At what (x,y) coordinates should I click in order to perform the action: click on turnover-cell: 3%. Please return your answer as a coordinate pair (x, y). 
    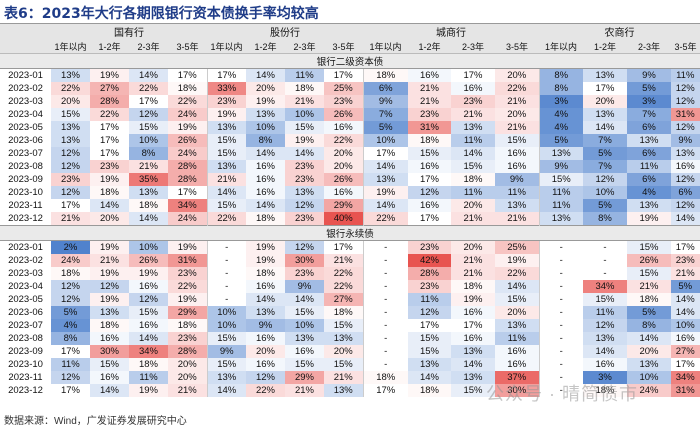
    Looking at the image, I should click on (605, 377).